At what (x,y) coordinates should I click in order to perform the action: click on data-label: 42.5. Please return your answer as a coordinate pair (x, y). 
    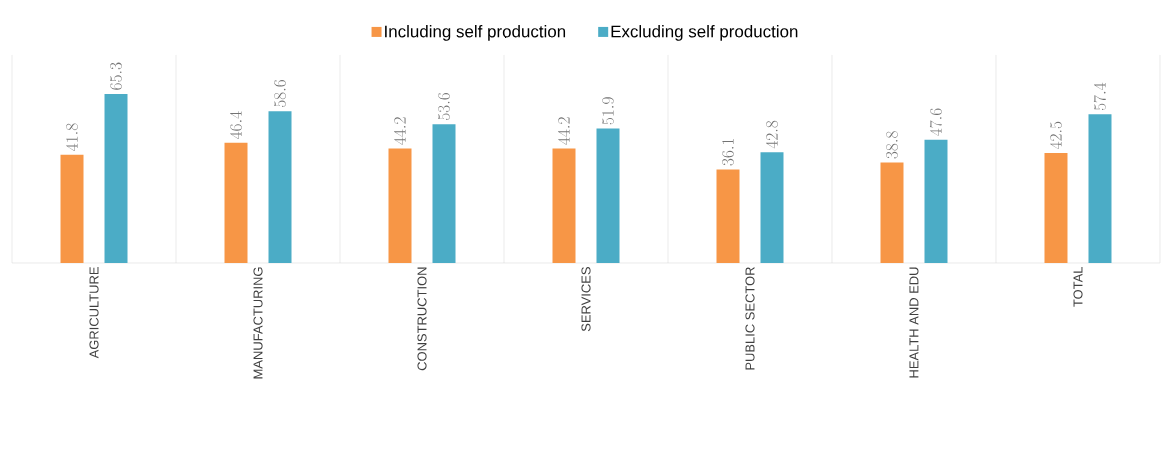
    Looking at the image, I should click on (1056, 135).